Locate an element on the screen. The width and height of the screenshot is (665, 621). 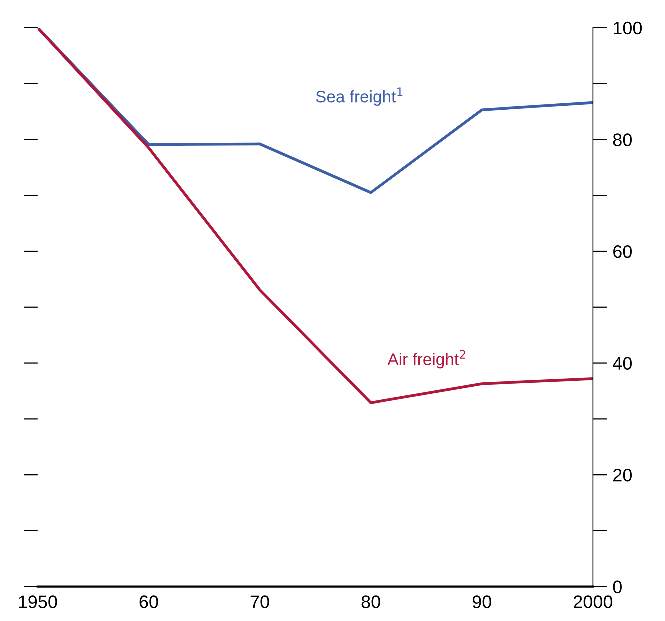
y-tick-label: 80 is located at coordinates (622, 140).